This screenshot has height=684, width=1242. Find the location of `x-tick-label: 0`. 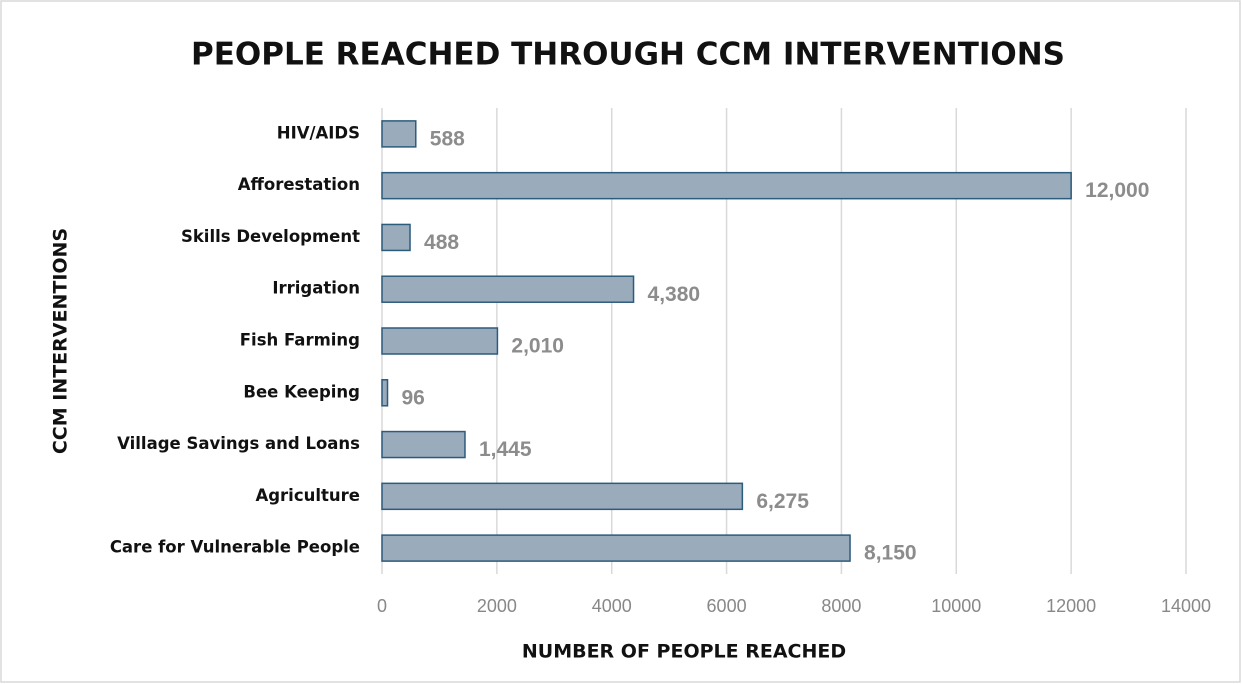

x-tick-label: 0 is located at coordinates (382, 606).